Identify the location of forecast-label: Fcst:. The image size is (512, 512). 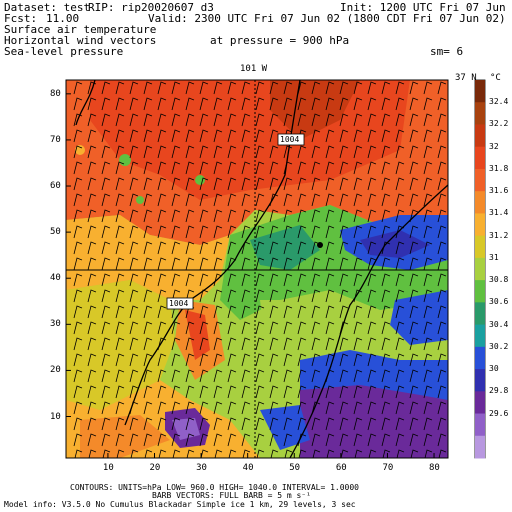
(21, 18).